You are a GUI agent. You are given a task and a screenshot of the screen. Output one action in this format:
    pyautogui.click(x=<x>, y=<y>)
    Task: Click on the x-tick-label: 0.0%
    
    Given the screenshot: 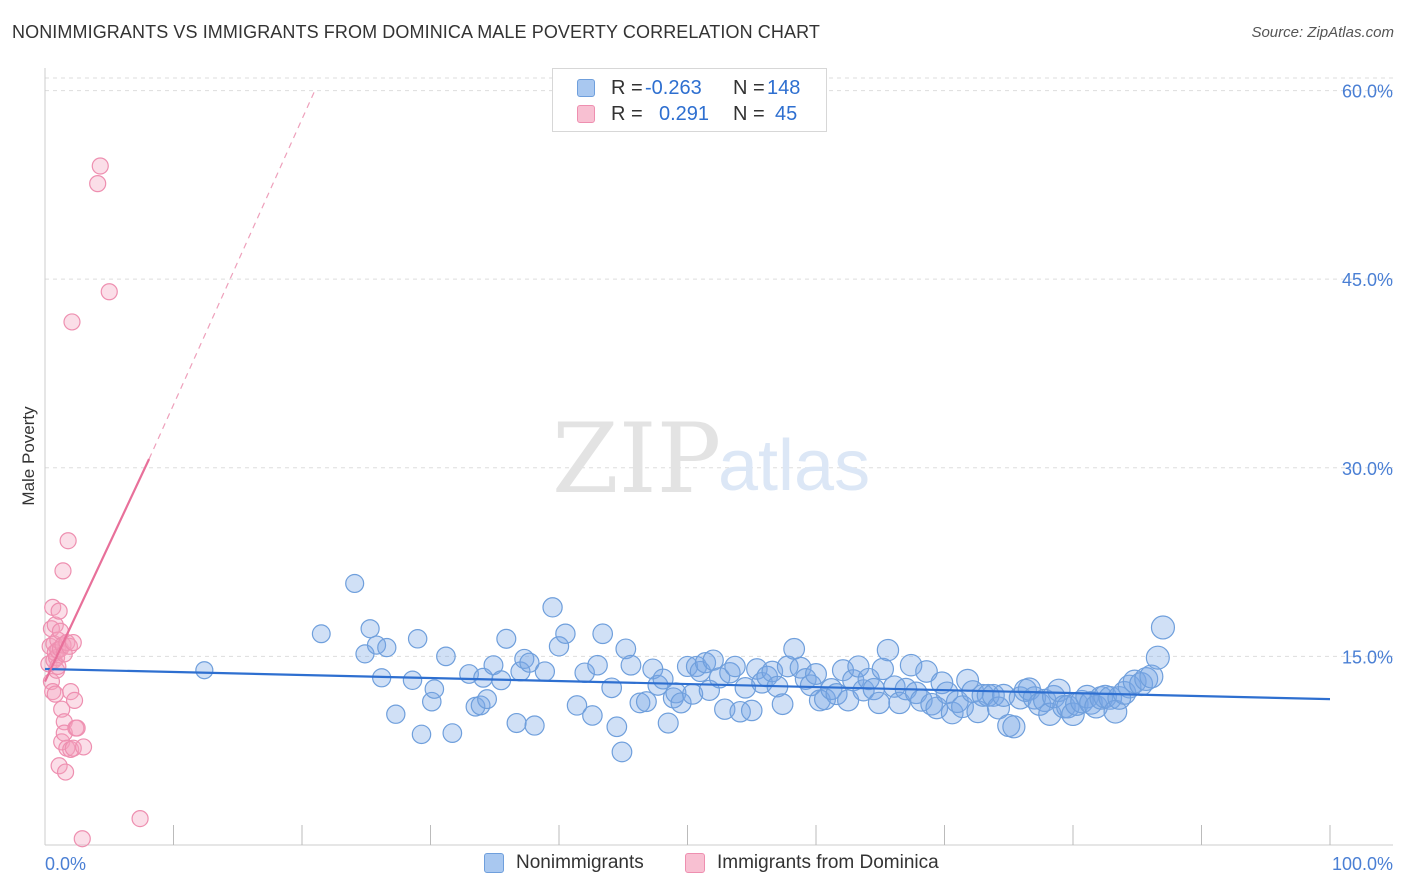 What is the action you would take?
    pyautogui.click(x=65, y=864)
    